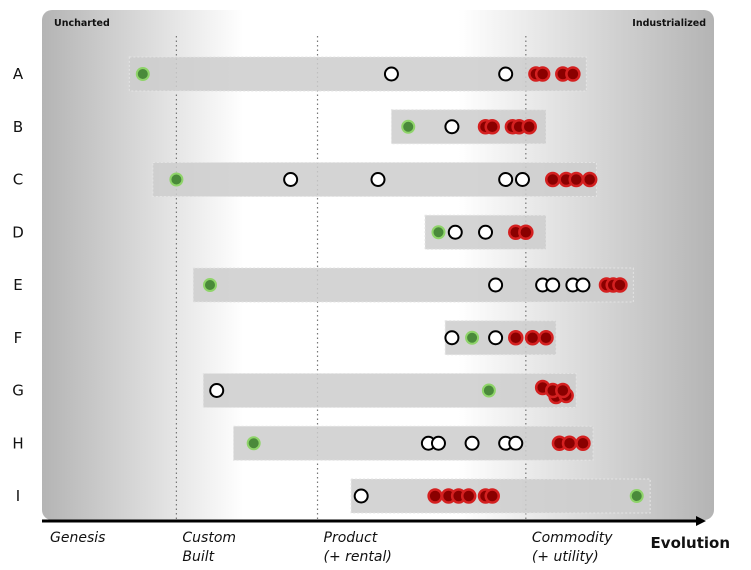  What do you see at coordinates (17, 443) in the screenshot?
I see `row-label-h: H` at bounding box center [17, 443].